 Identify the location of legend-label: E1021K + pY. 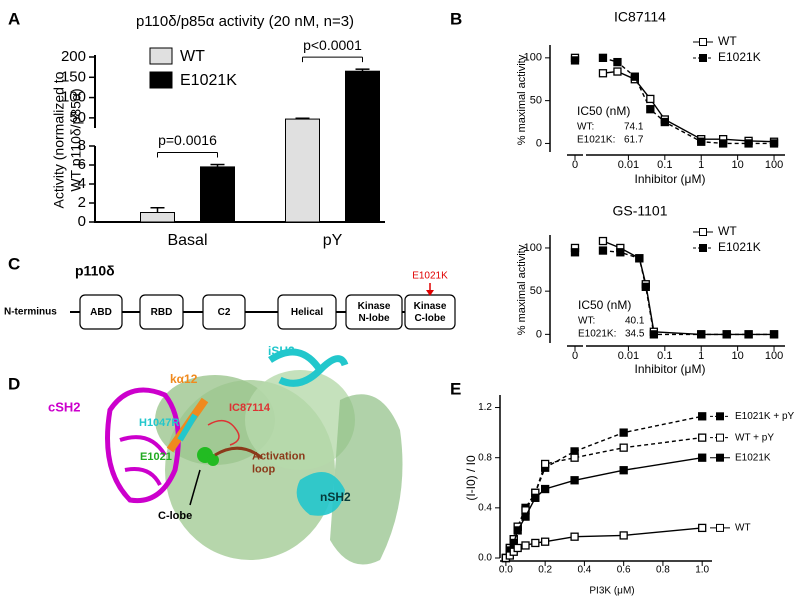
(765, 416).